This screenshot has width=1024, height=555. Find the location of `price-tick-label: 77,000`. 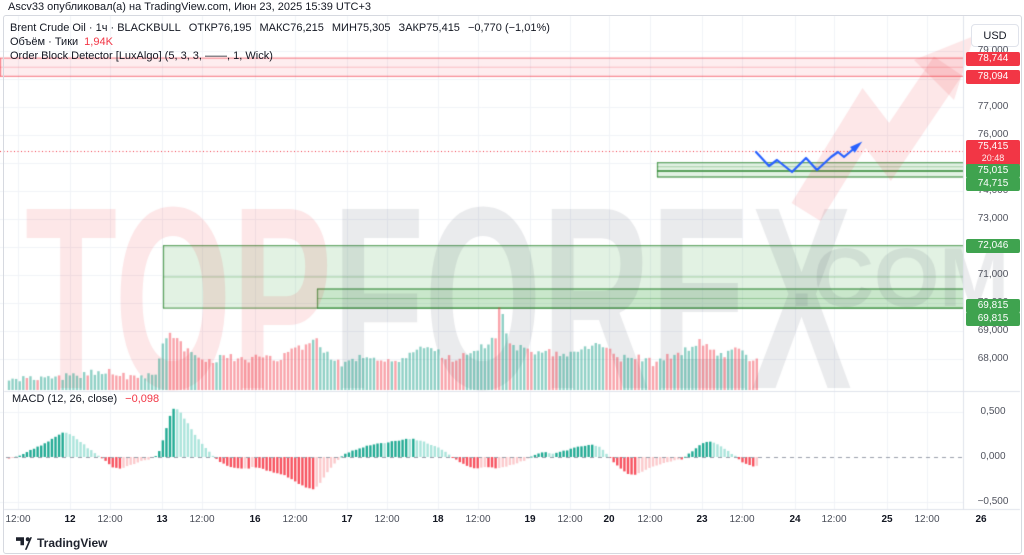

price-tick-label: 77,000 is located at coordinates (993, 106).